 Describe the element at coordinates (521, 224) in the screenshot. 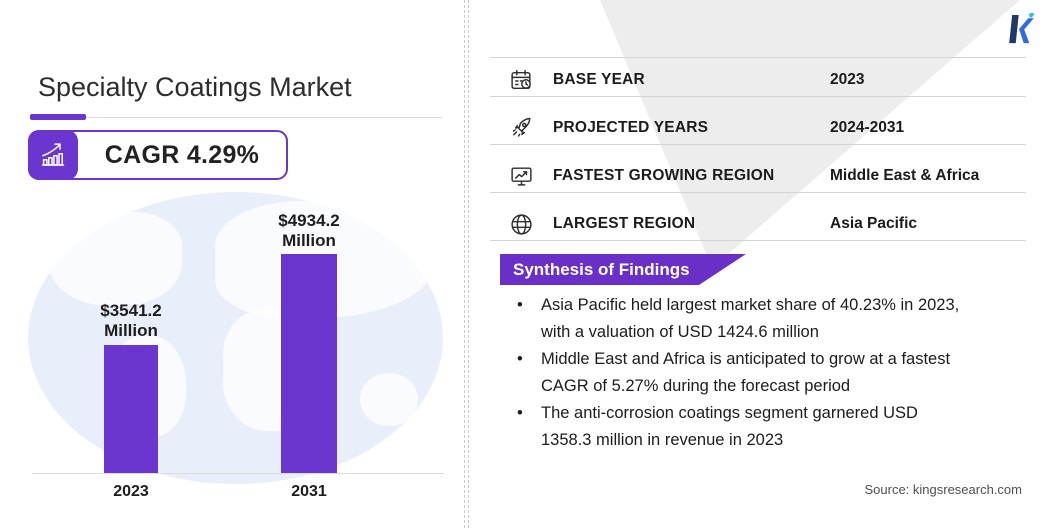

I see `globe-icon` at that location.